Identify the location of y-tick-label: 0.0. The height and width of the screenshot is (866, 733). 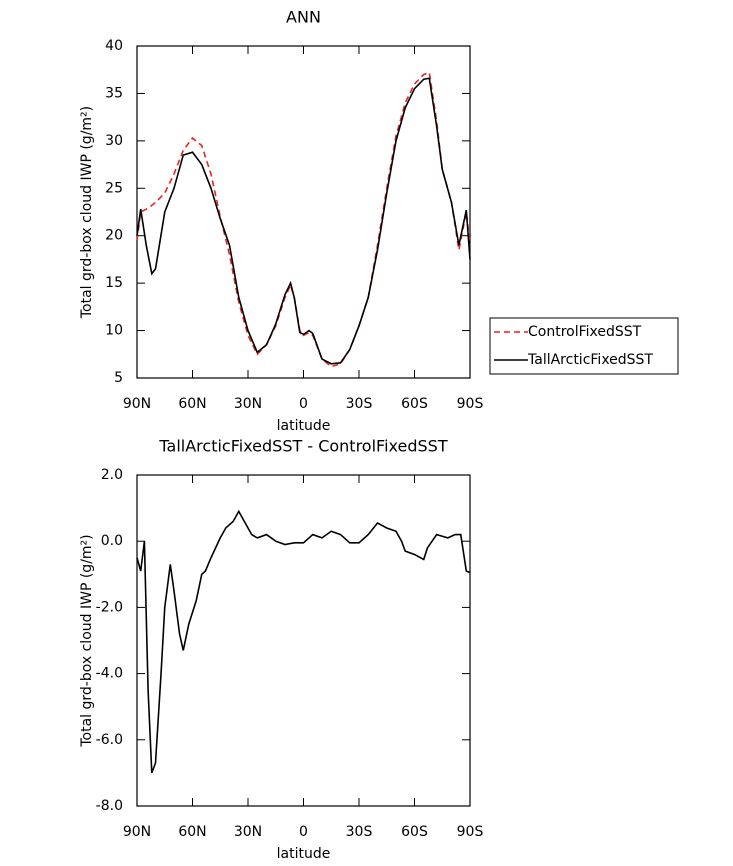
(112, 541).